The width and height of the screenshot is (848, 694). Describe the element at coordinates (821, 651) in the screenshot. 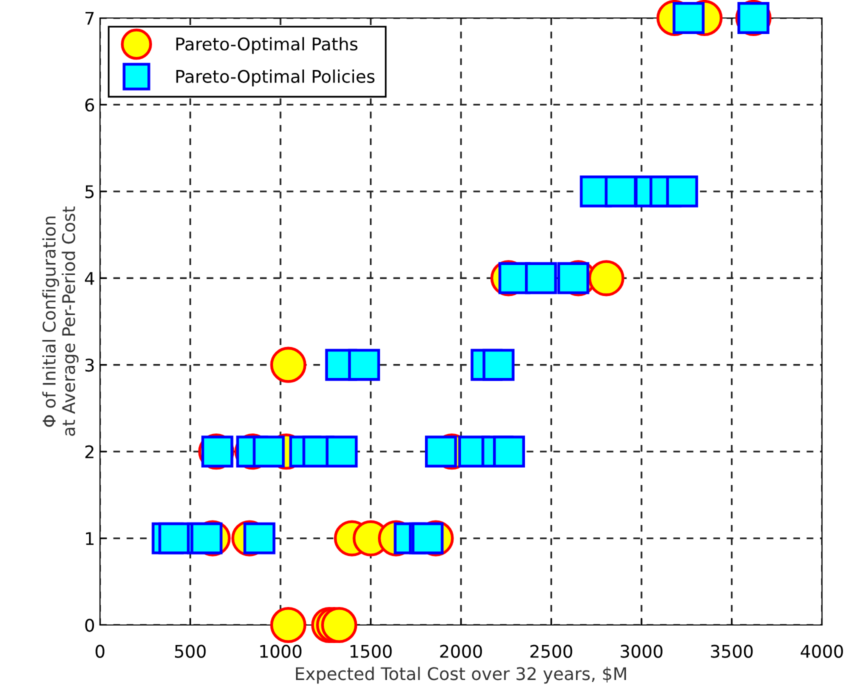

I see `x-tick-label: 4000` at that location.